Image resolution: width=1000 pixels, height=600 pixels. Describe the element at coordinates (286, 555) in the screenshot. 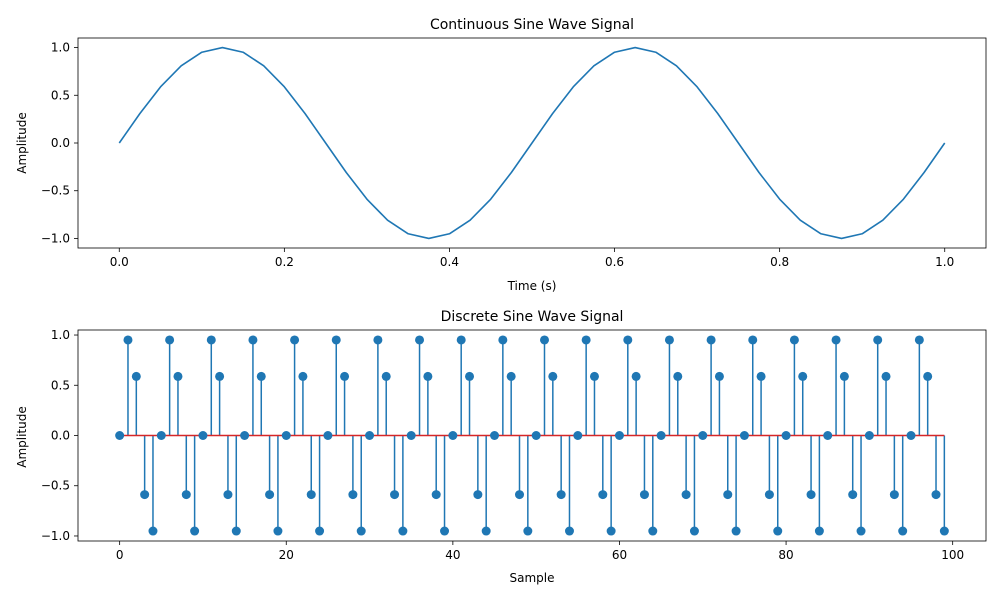

I see `discrete-chart-x-tick-label: 20` at that location.